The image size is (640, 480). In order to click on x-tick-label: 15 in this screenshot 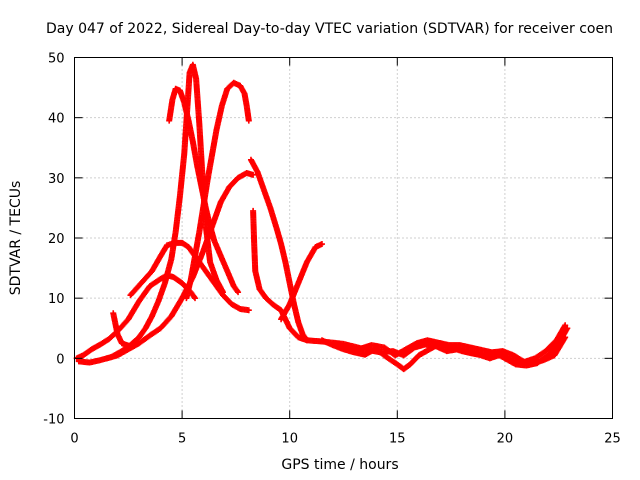, I will do `click(397, 439)`.